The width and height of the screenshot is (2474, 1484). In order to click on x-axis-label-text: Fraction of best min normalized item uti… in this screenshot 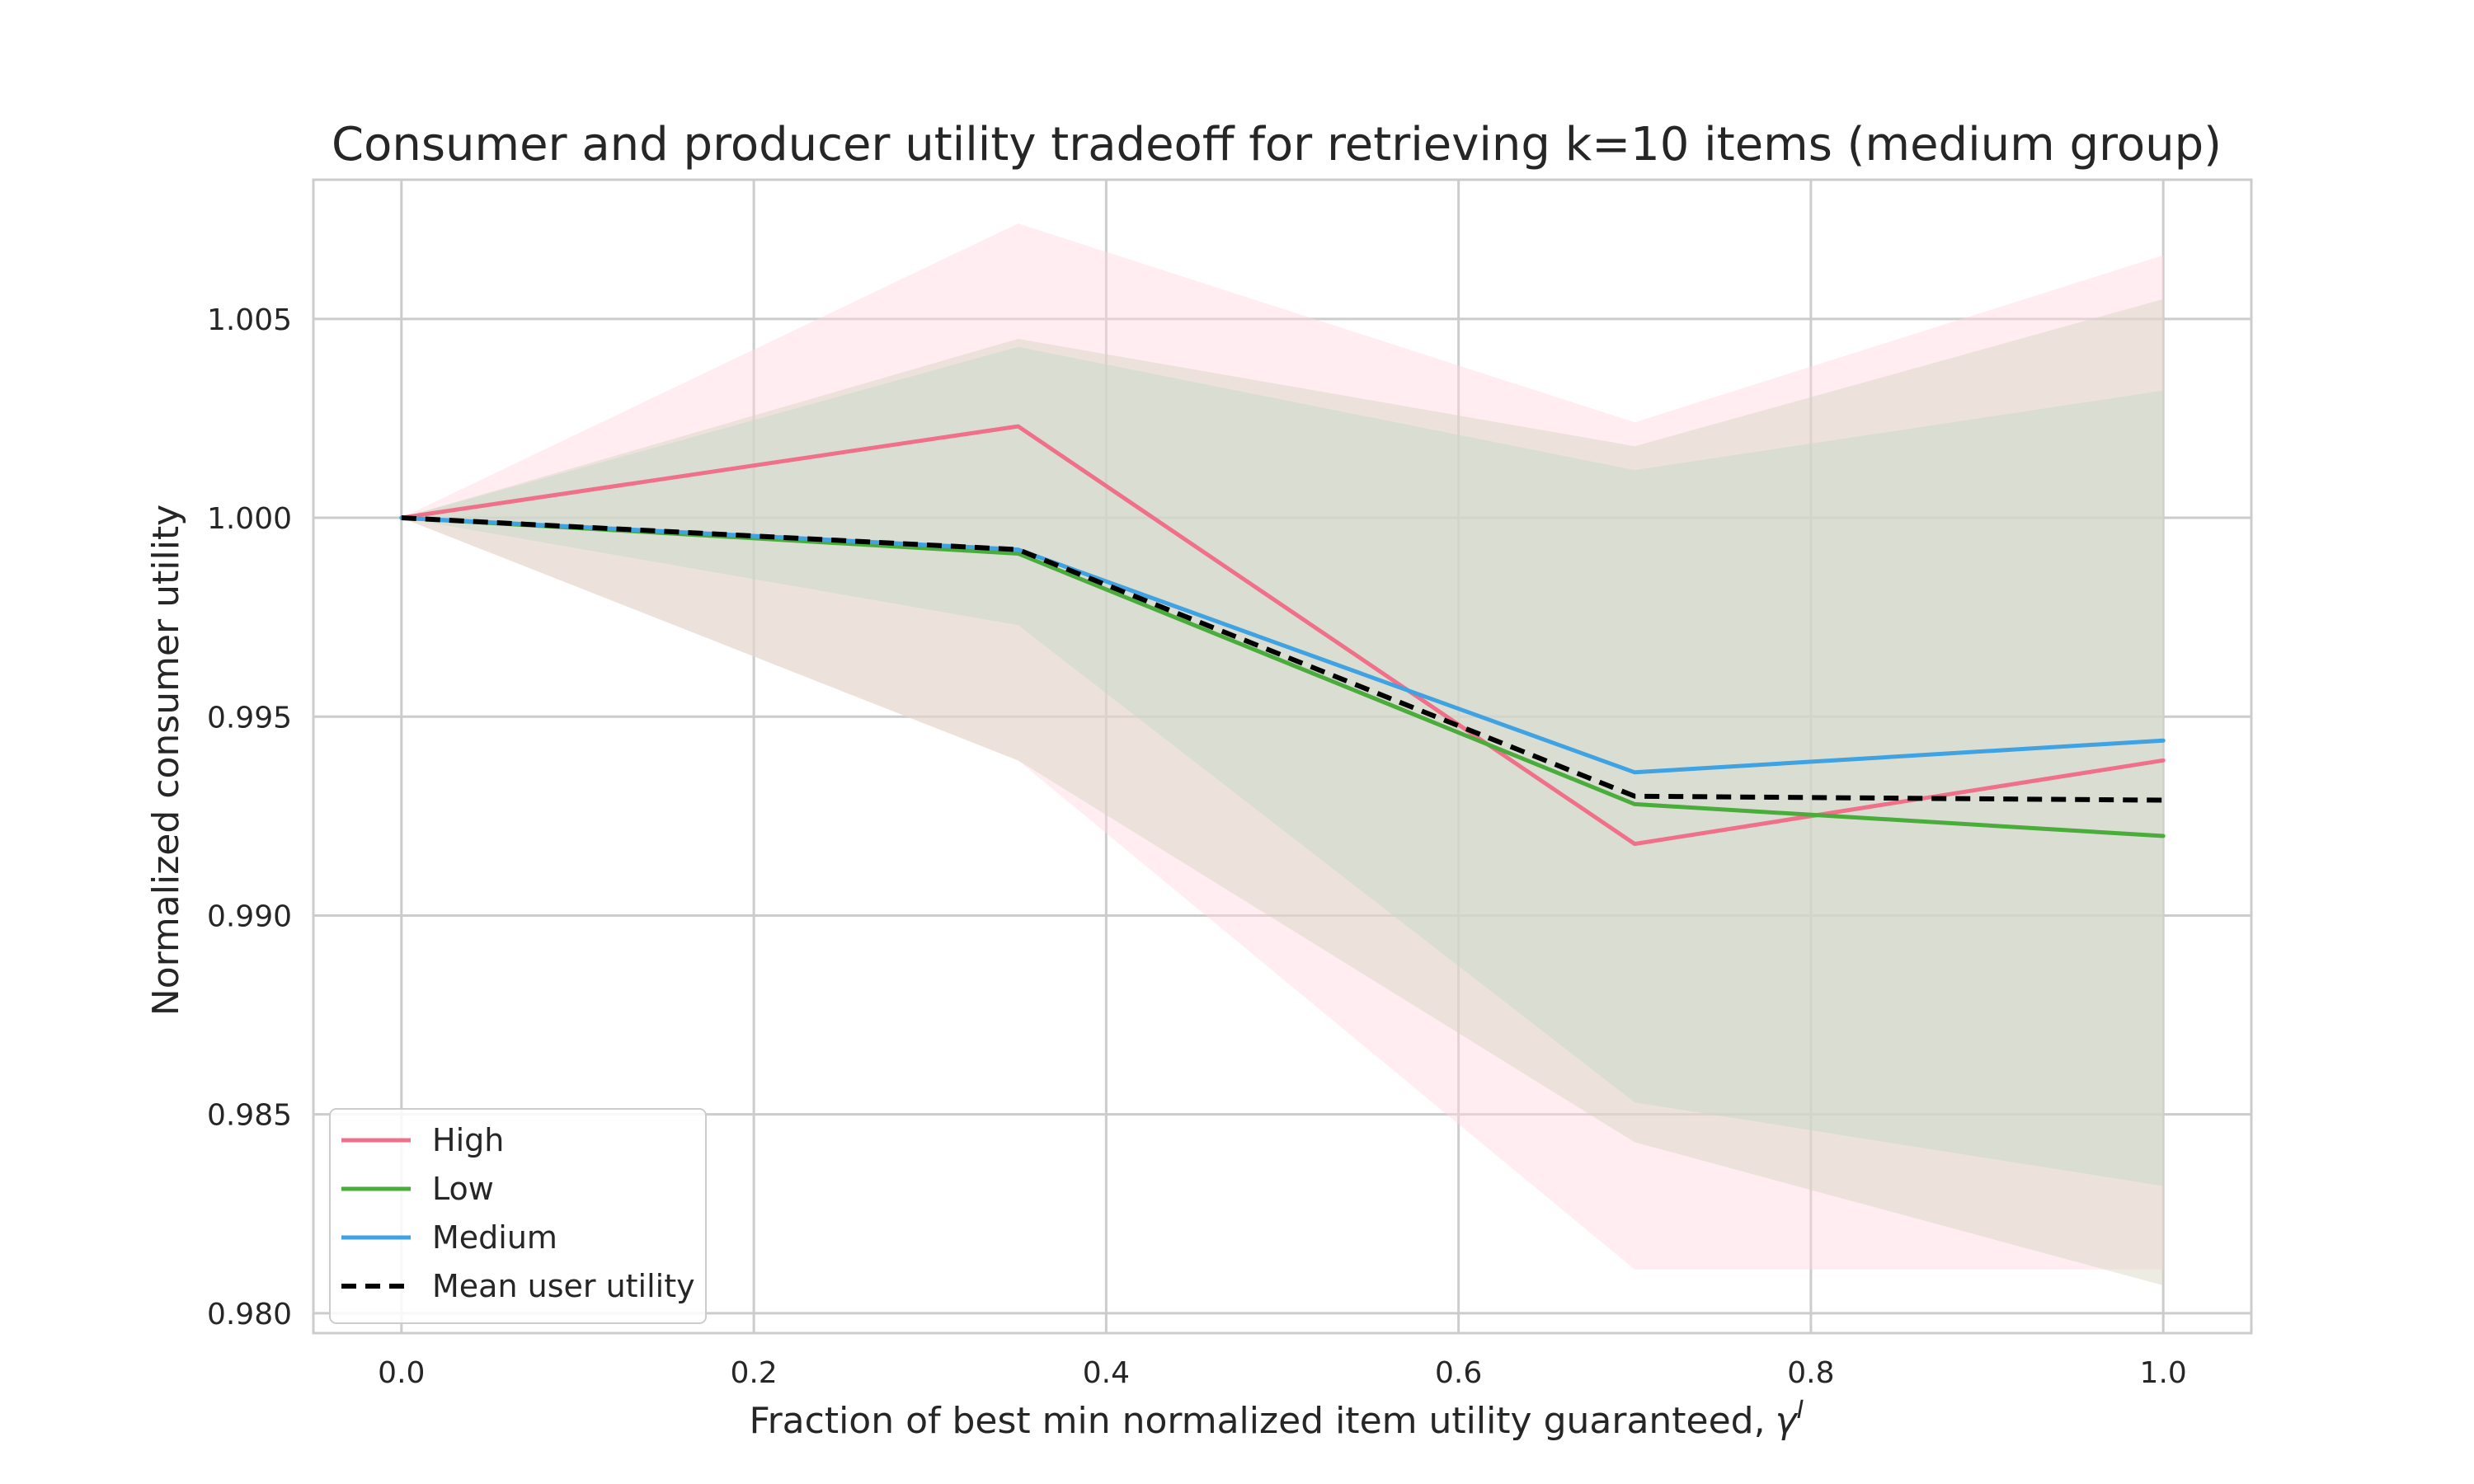, I will do `click(1257, 1421)`.